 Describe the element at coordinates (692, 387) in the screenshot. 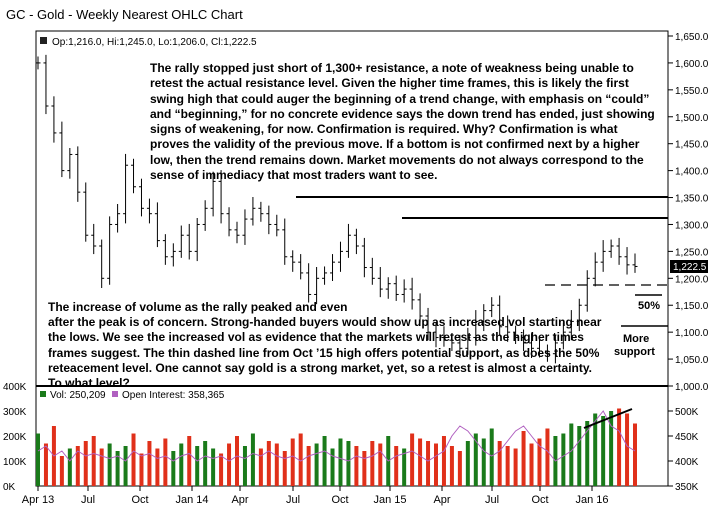

I see `price-tick-label: 1,000.0` at that location.